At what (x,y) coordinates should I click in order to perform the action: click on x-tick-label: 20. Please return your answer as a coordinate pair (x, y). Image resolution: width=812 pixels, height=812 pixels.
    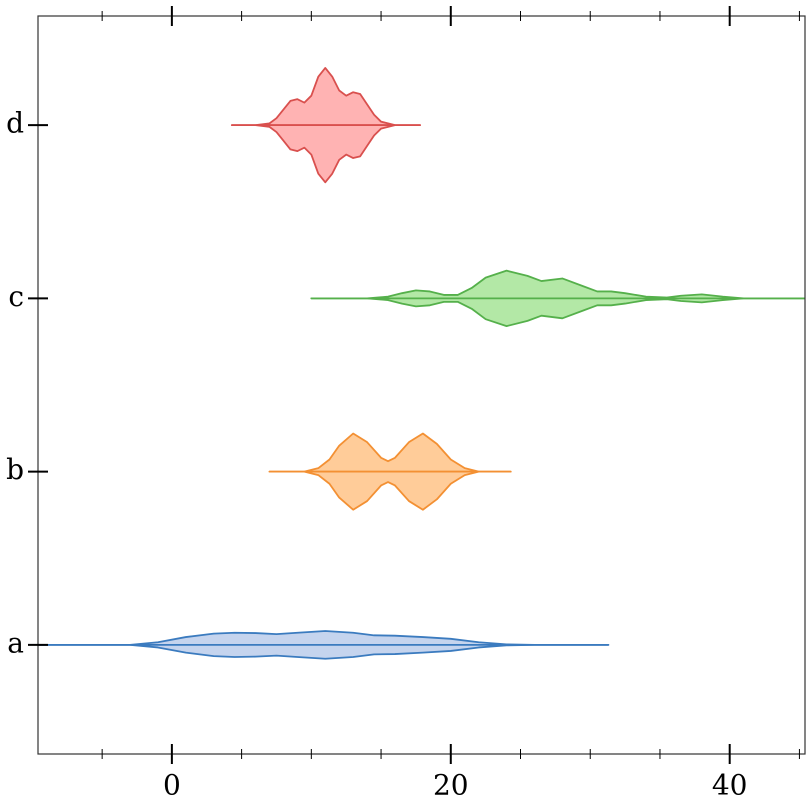
    Looking at the image, I should click on (451, 785).